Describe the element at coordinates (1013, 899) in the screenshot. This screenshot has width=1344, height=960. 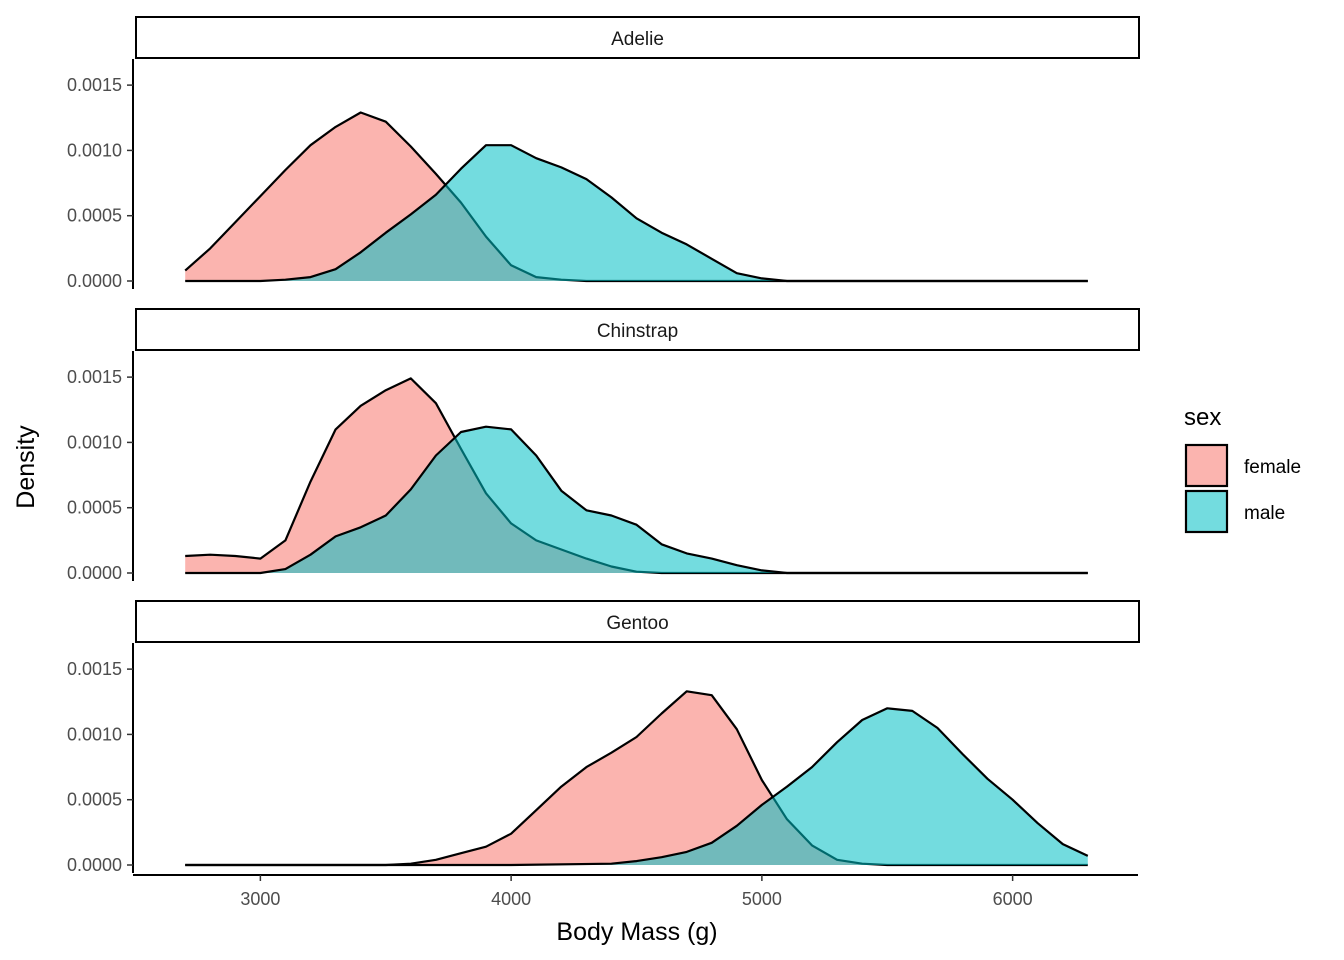
I see `x-tick-label: 6000` at that location.